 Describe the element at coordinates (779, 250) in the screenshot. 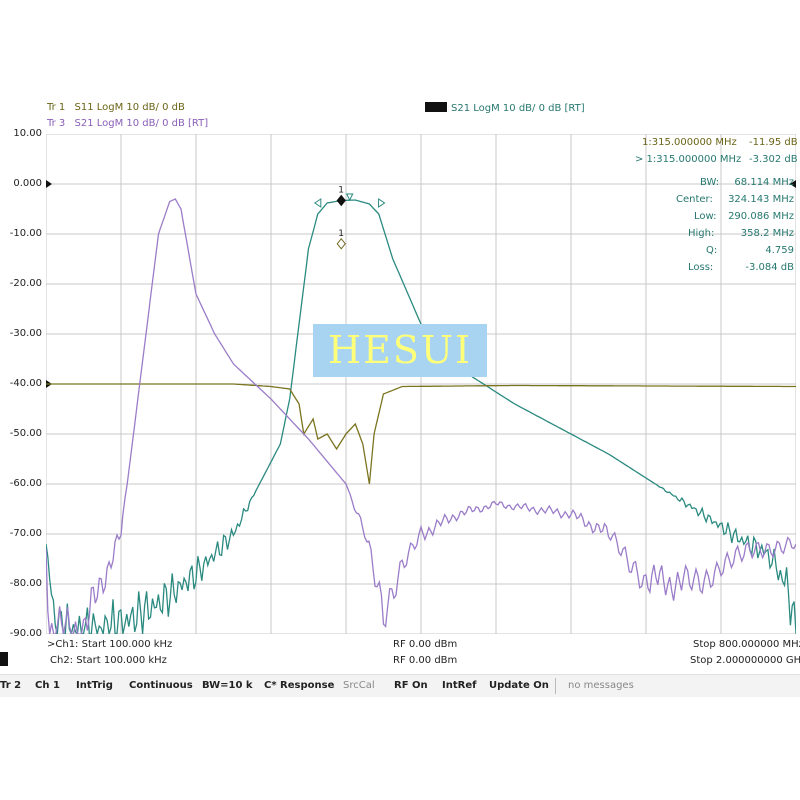

I see `stat-value: 4.759` at that location.